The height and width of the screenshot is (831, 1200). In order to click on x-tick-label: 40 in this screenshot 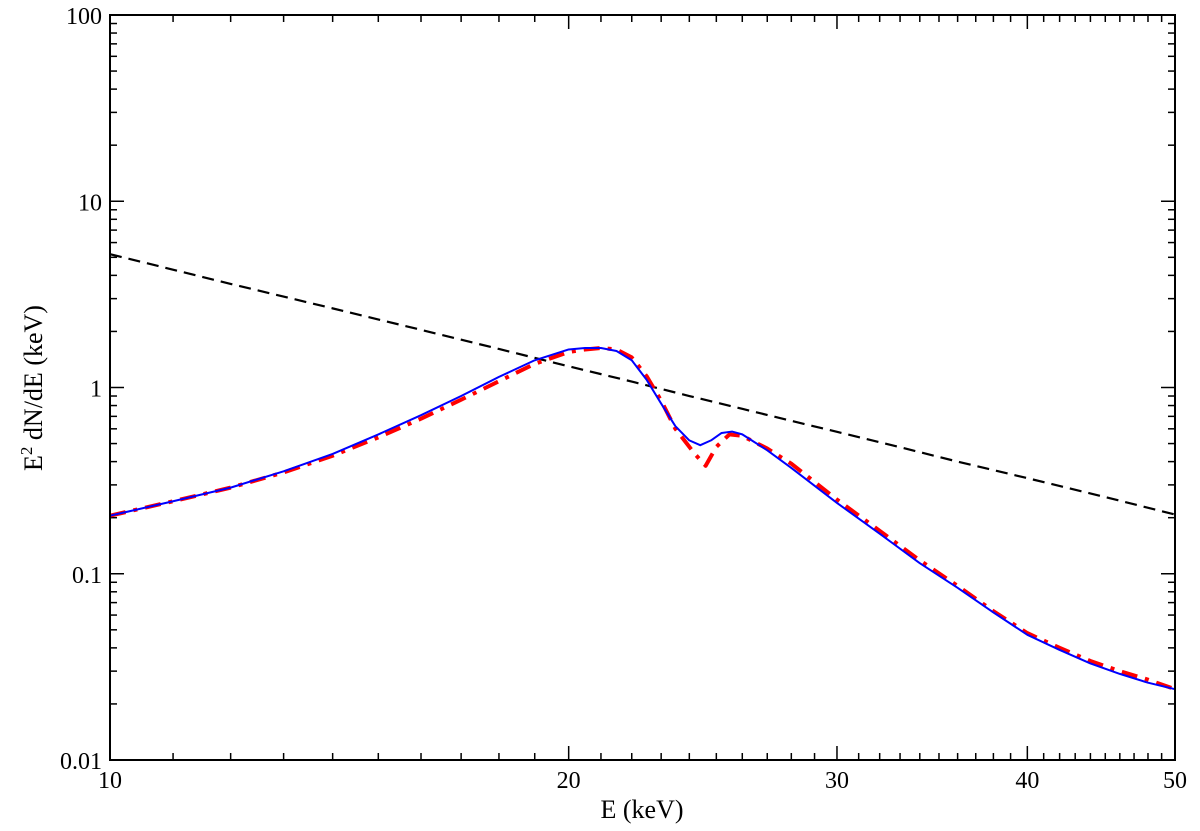, I will do `click(1027, 781)`.